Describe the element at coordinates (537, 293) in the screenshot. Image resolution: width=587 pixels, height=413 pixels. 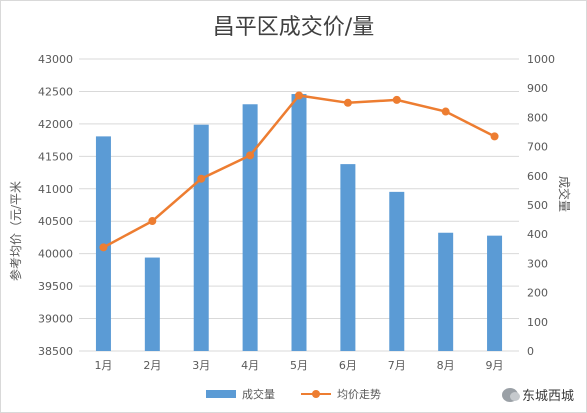
I see `y-right-tick-label: 200` at that location.